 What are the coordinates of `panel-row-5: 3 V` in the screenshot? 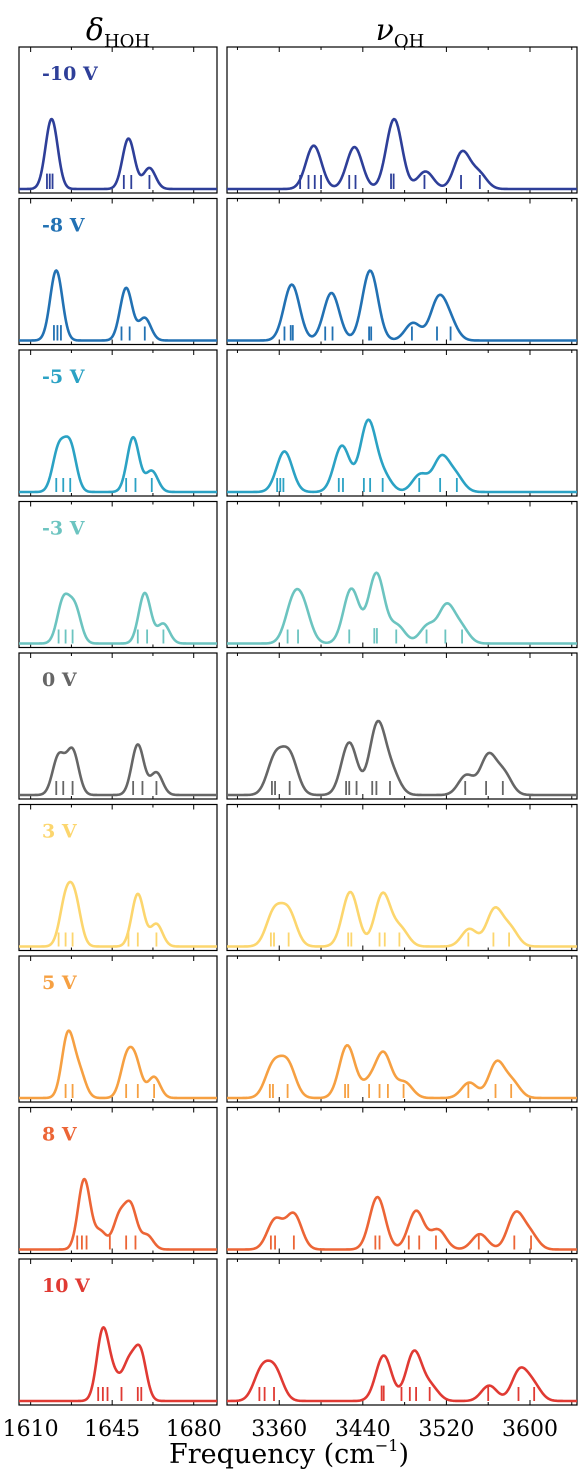 It's located at (298, 877).